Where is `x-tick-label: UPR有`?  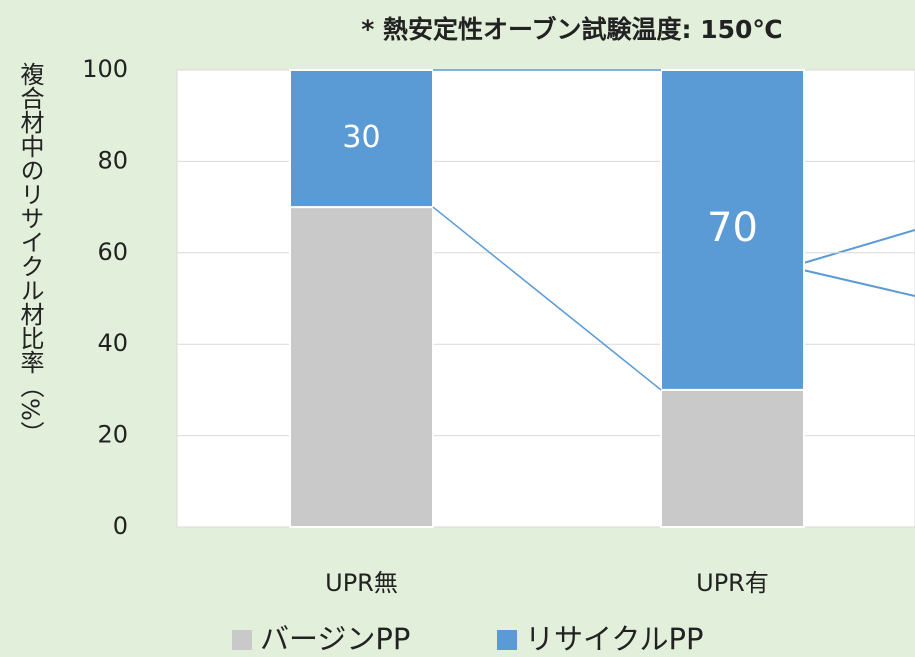 x-tick-label: UPR有 is located at coordinates (732, 583).